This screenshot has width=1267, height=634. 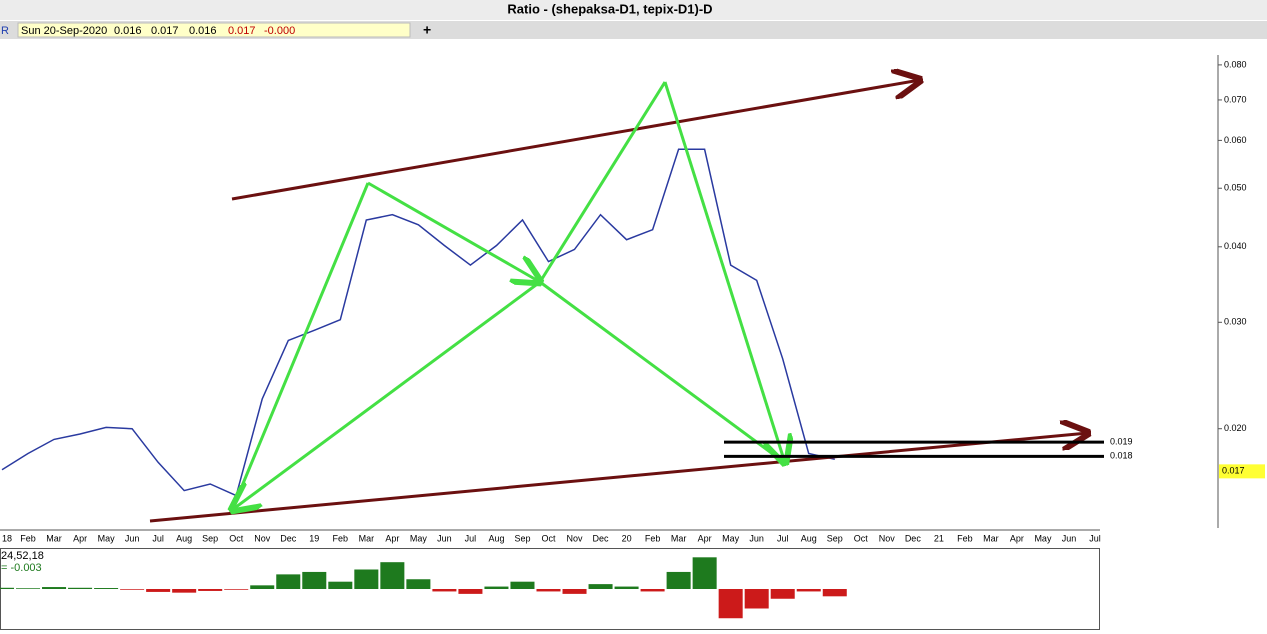 I want to click on add-button: +, so click(x=427, y=30).